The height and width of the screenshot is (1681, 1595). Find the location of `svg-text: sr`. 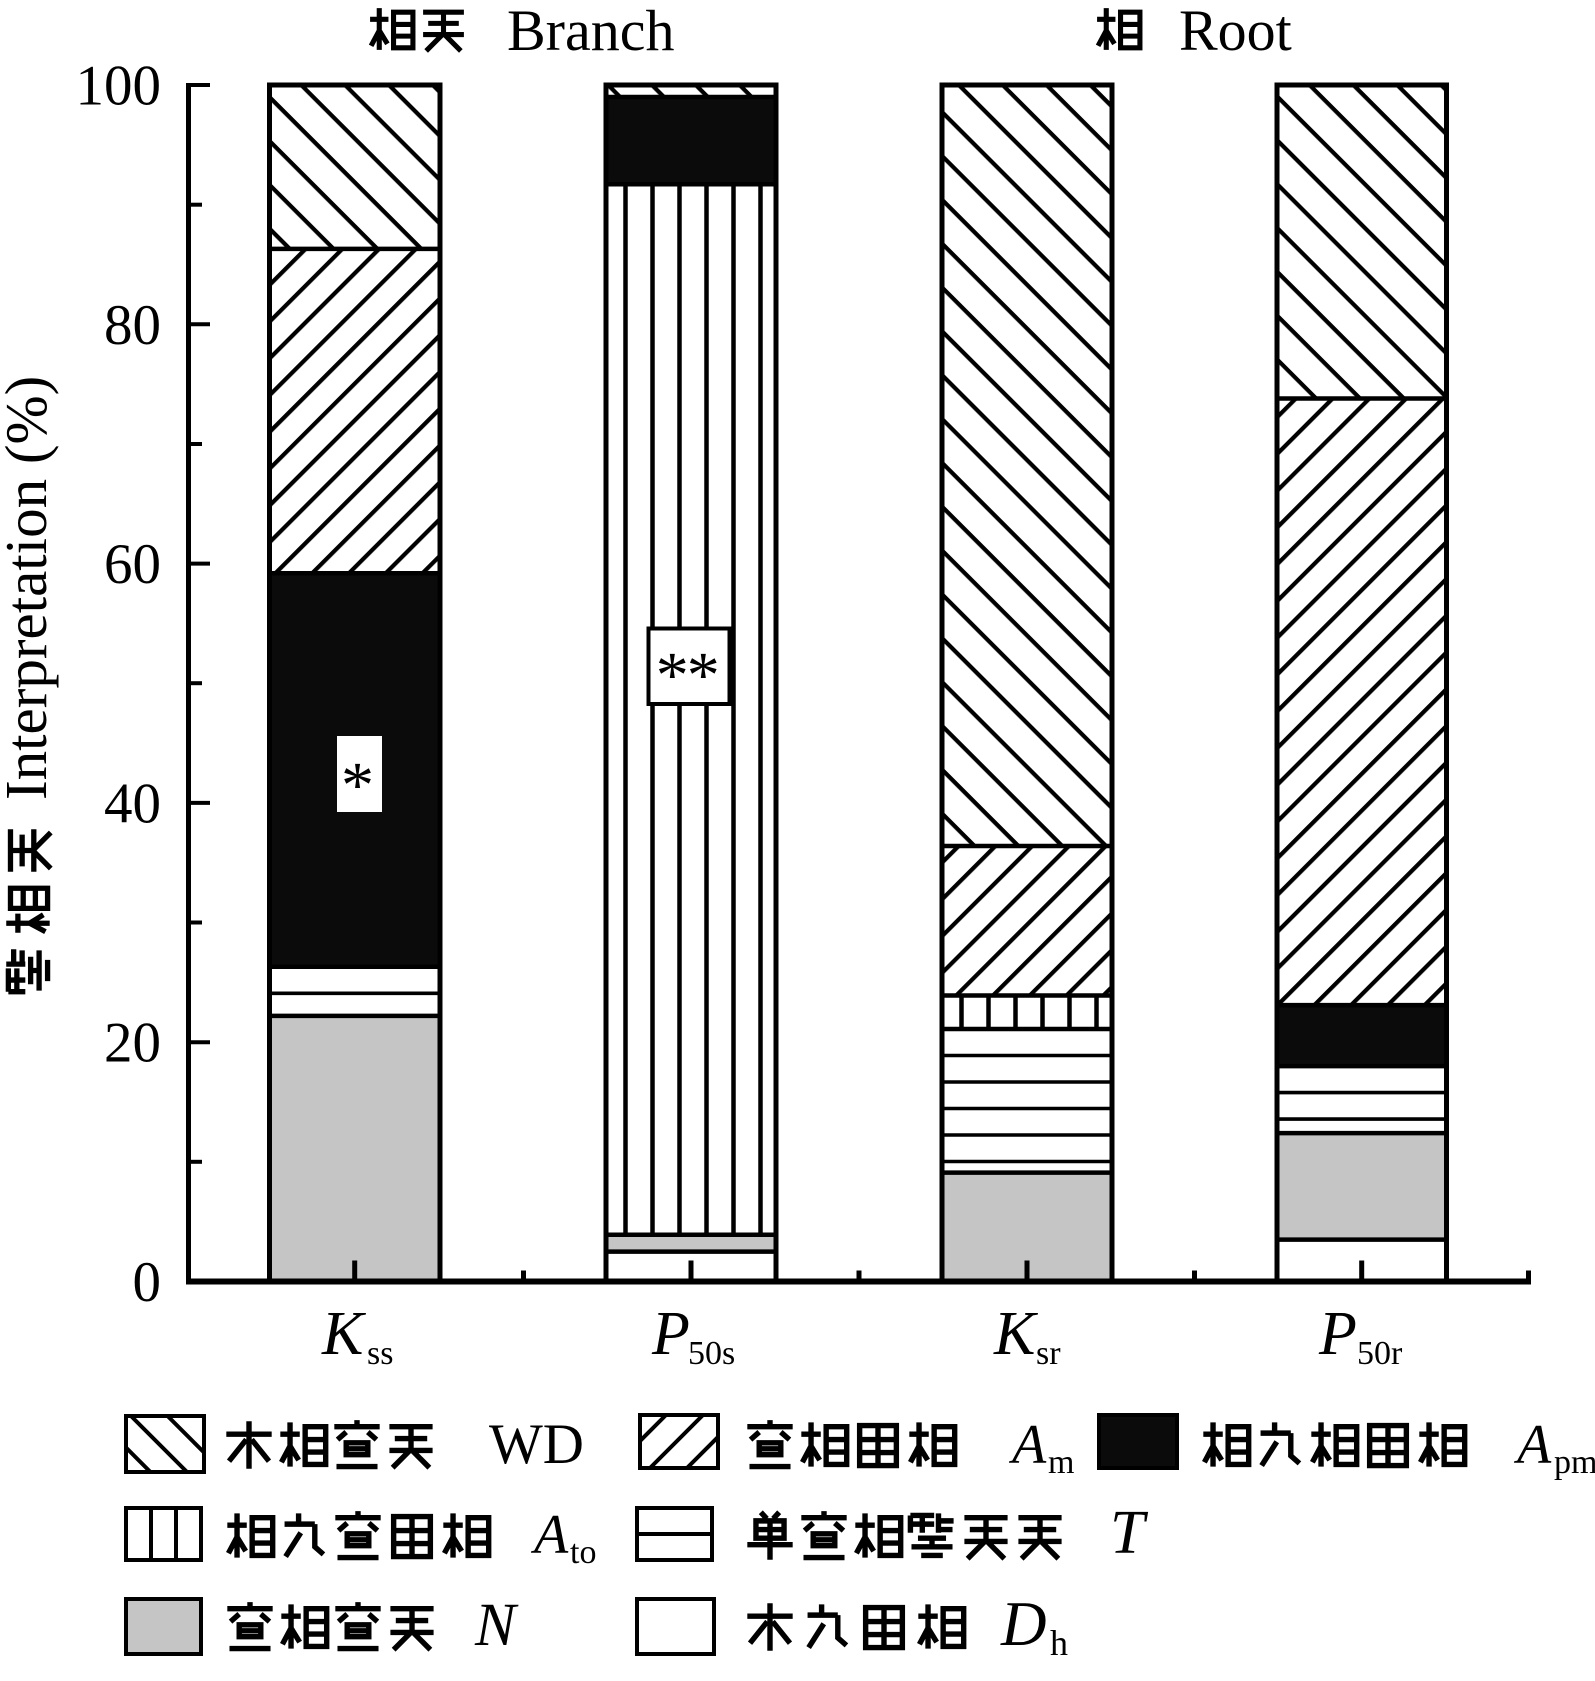

svg-text: sr is located at coordinates (1048, 1353).